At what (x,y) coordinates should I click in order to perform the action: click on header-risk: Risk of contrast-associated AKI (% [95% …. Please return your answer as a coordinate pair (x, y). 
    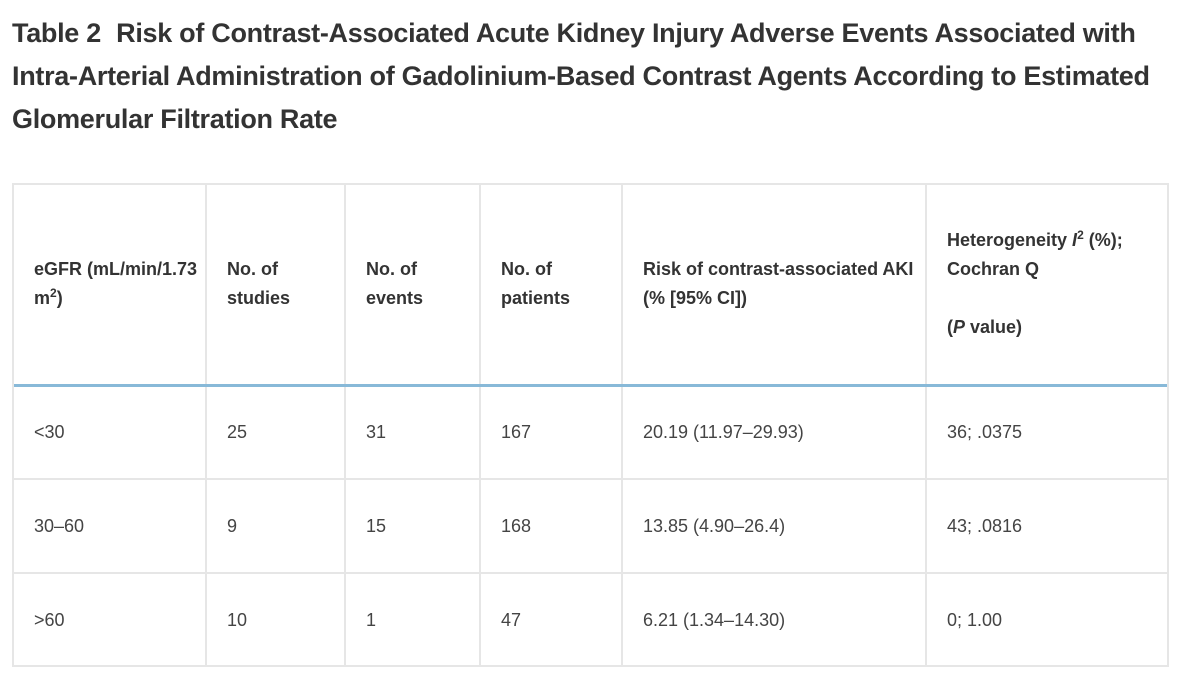
    Looking at the image, I should click on (774, 286).